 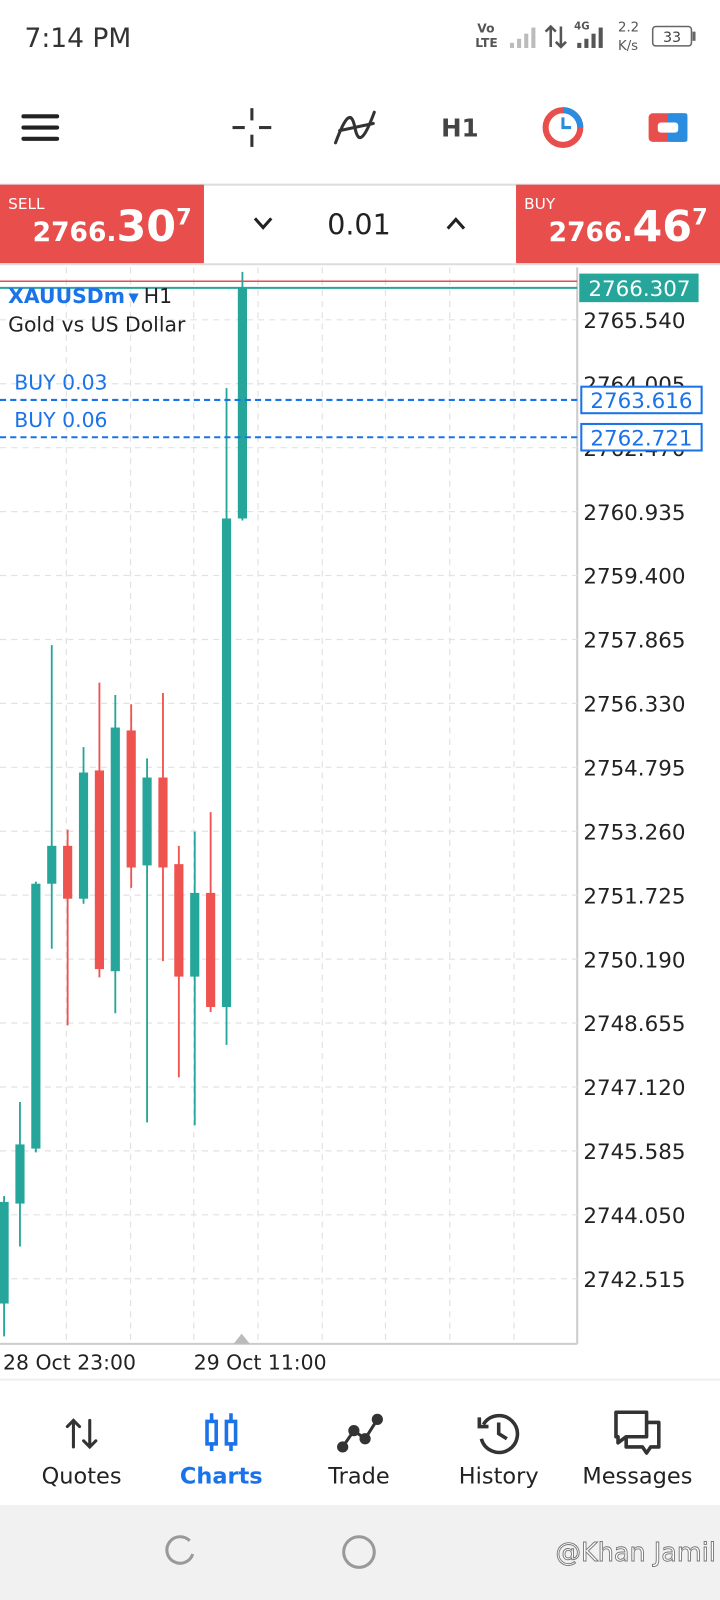 I want to click on time-label: 29 Oct 11:00, so click(x=260, y=1362).